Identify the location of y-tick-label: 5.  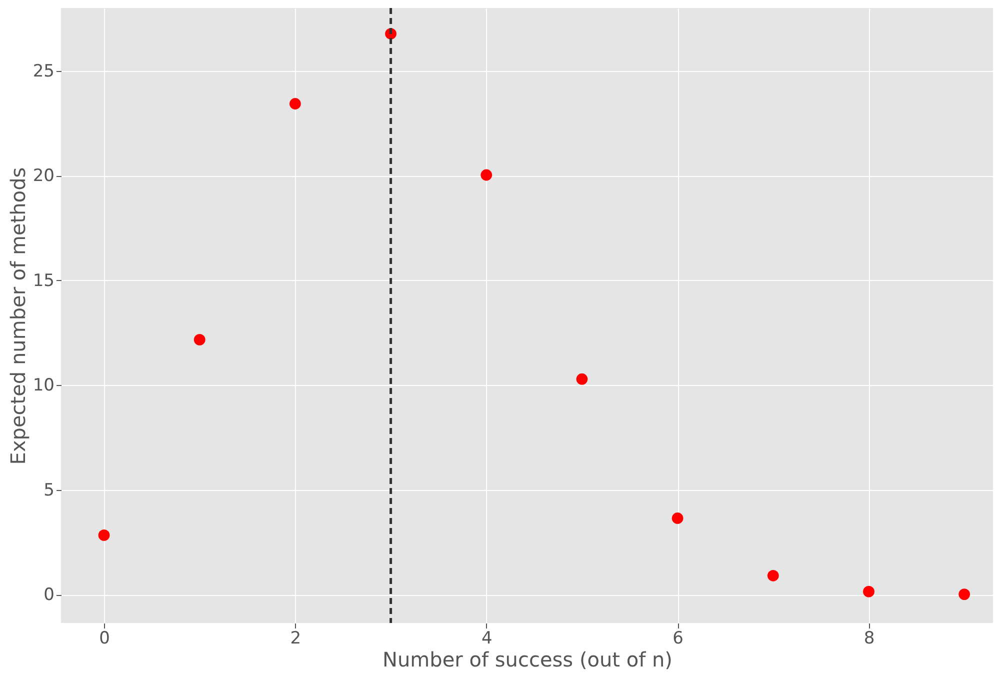
(49, 490).